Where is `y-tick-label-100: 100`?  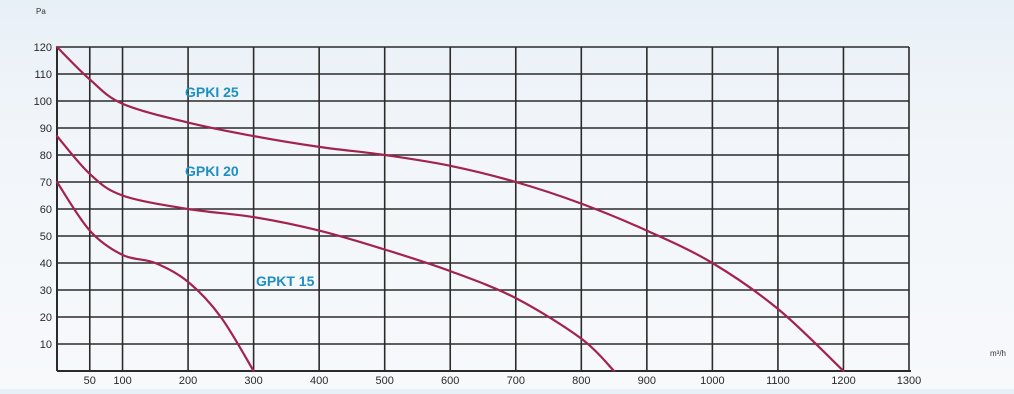
y-tick-label-100: 100 is located at coordinates (43, 102).